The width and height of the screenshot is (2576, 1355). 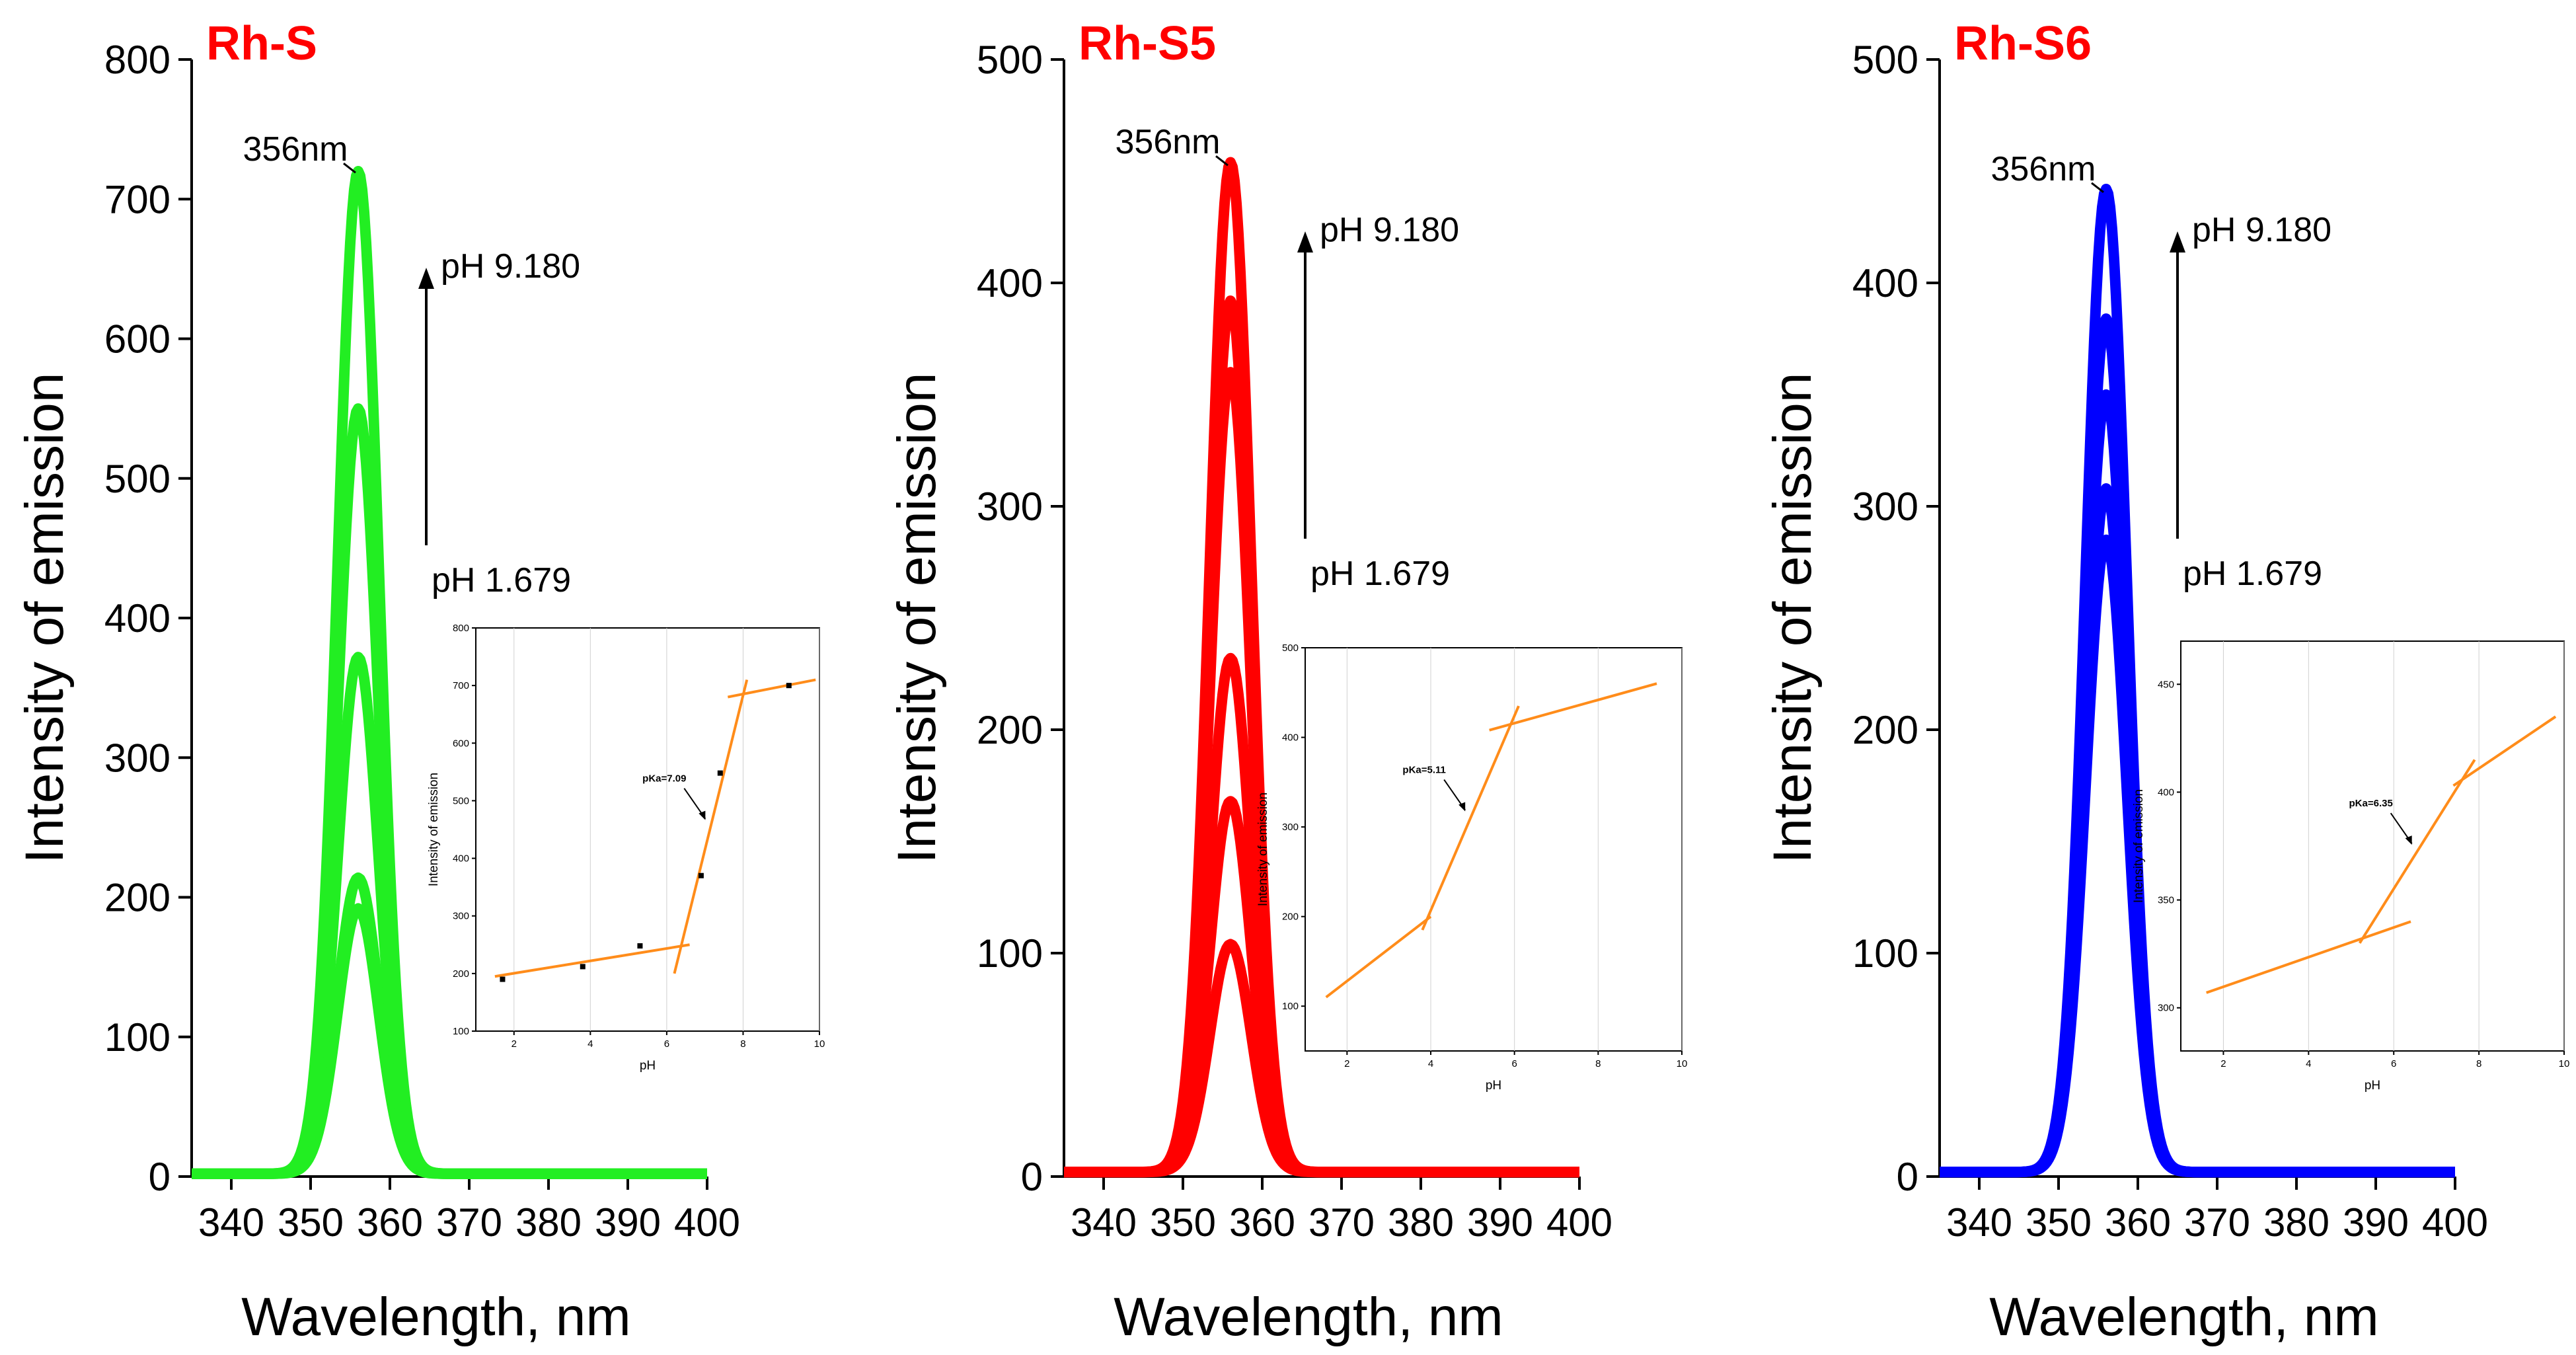 I want to click on y-tick-label: 800, so click(x=137, y=60).